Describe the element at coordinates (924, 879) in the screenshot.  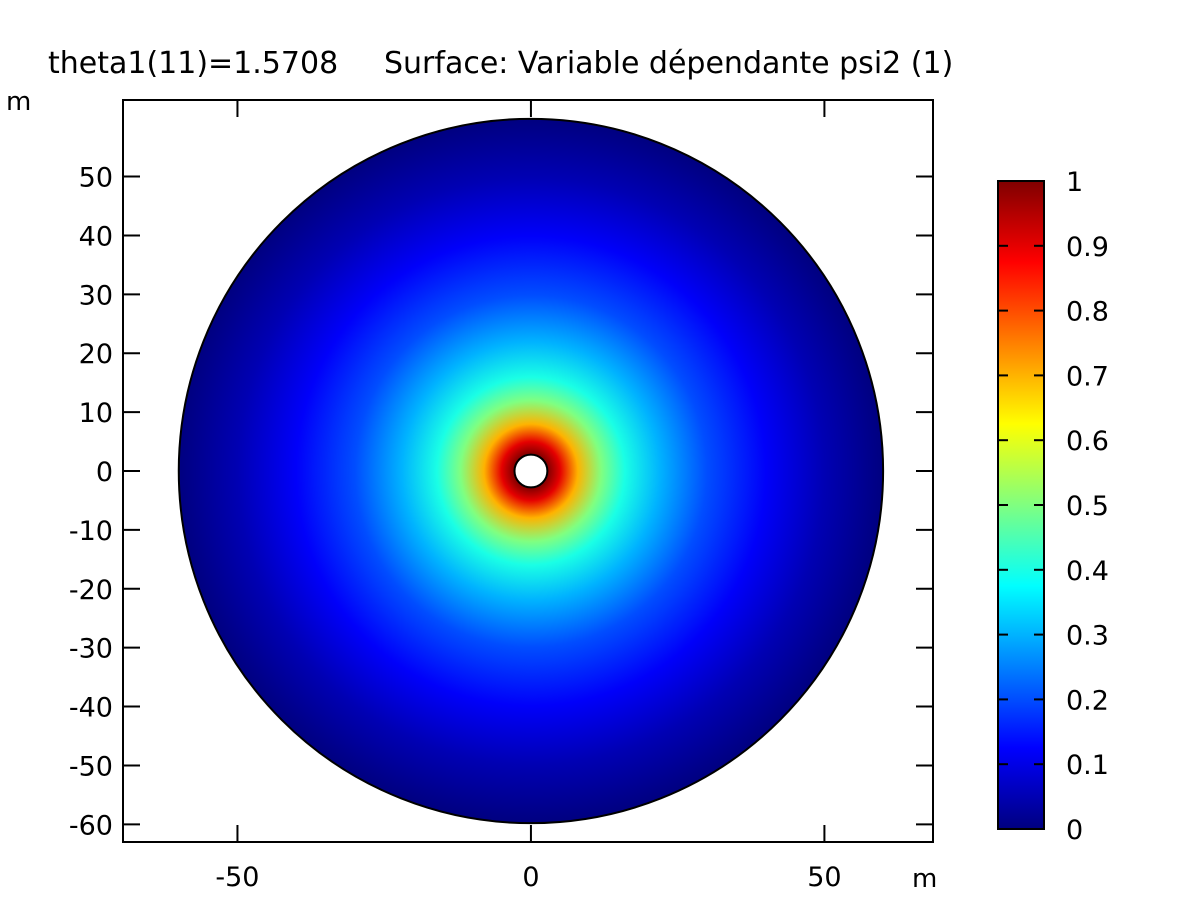
I see `x-axis-unit-label: m` at that location.